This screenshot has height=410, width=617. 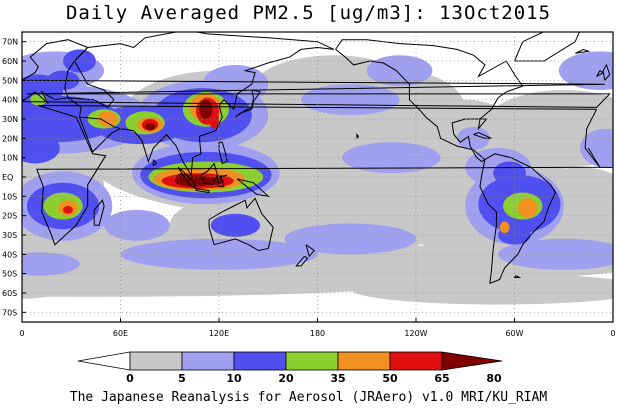 I want to click on lat-tick-label: 20N, so click(x=10, y=138).